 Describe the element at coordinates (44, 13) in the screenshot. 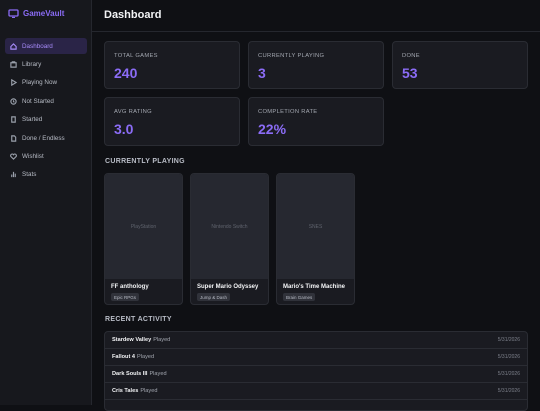

I see `brand-name: GameVault` at that location.